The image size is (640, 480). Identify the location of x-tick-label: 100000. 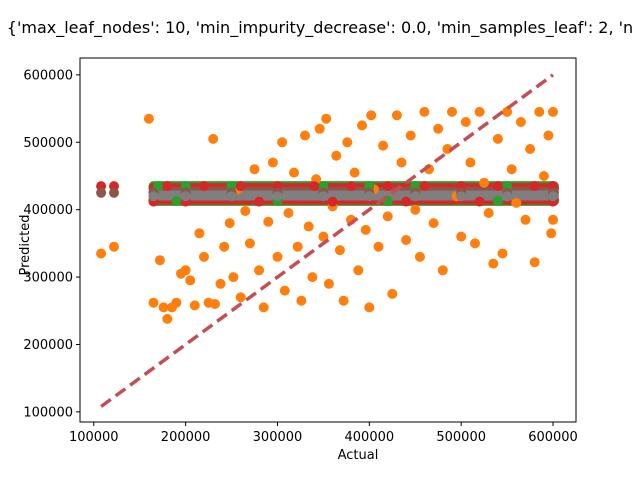
(94, 437).